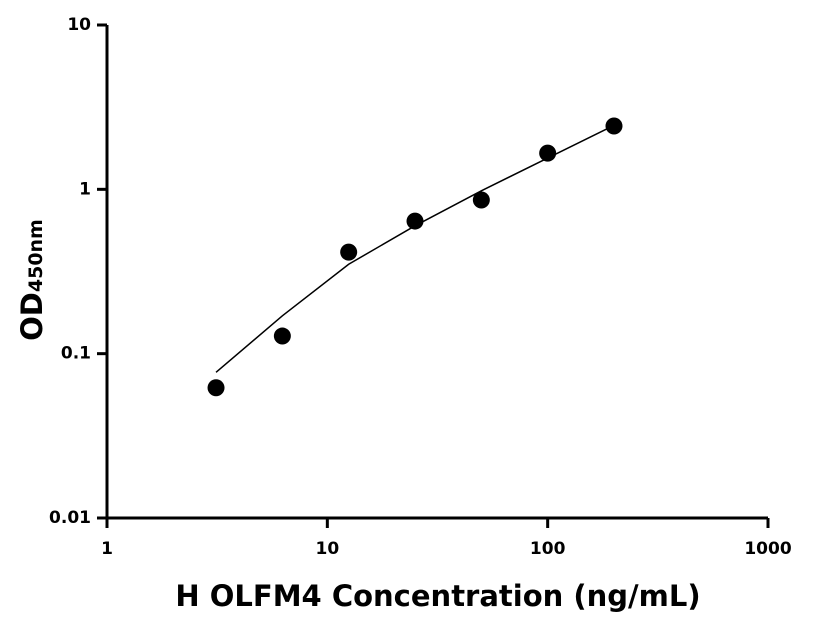  I want to click on y-tick-label: 1, so click(85, 189).